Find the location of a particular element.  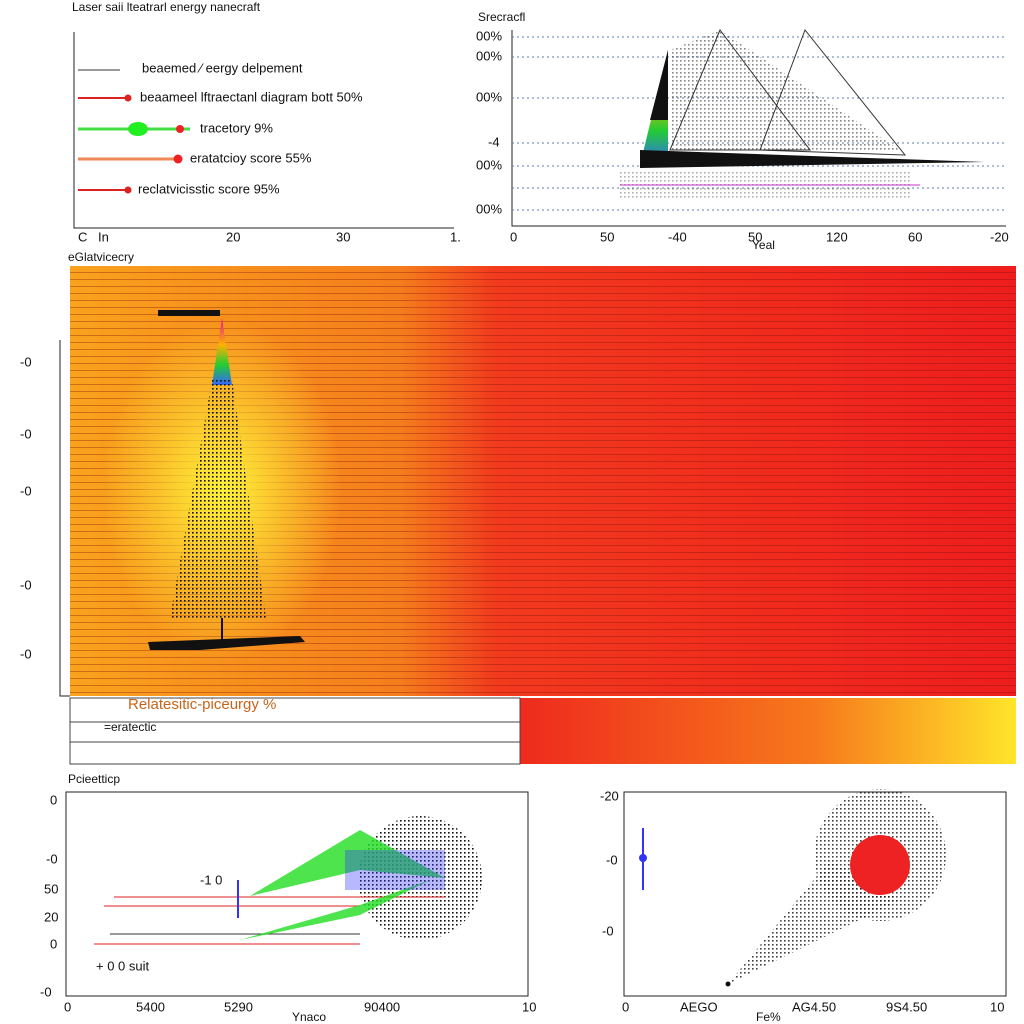

x-axis-label: Fe% is located at coordinates (768, 1017).